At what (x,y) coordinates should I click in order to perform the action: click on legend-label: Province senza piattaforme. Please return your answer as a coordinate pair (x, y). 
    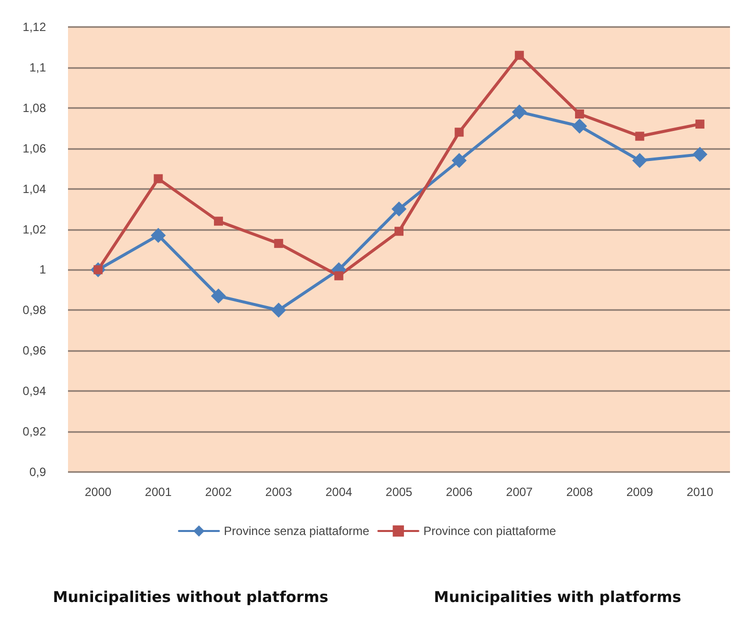
    Looking at the image, I should click on (297, 531).